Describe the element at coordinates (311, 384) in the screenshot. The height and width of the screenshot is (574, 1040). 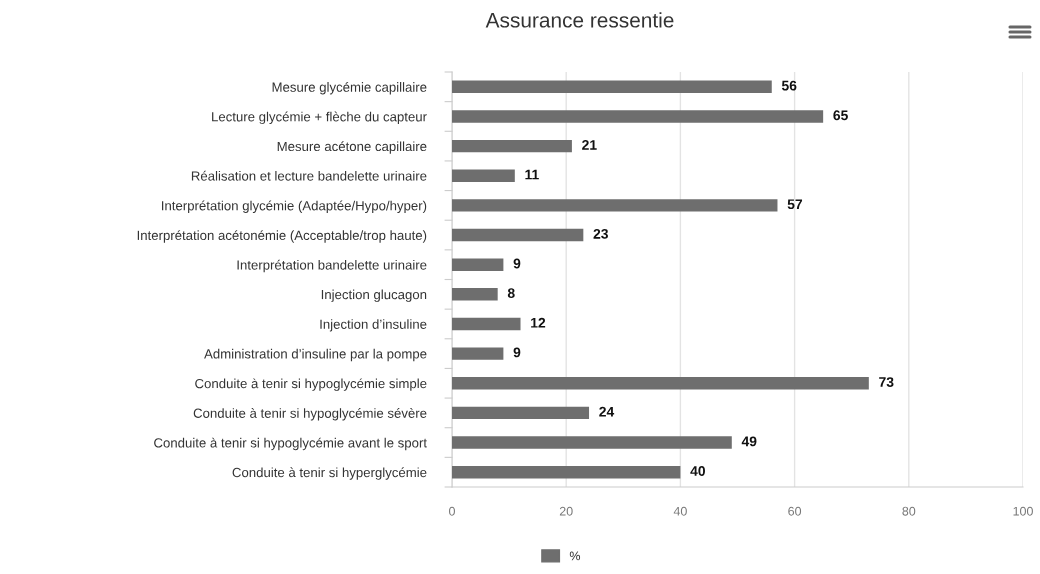
I see `y-tick-label: Conduite à tenir si hypoglycémie simple` at that location.